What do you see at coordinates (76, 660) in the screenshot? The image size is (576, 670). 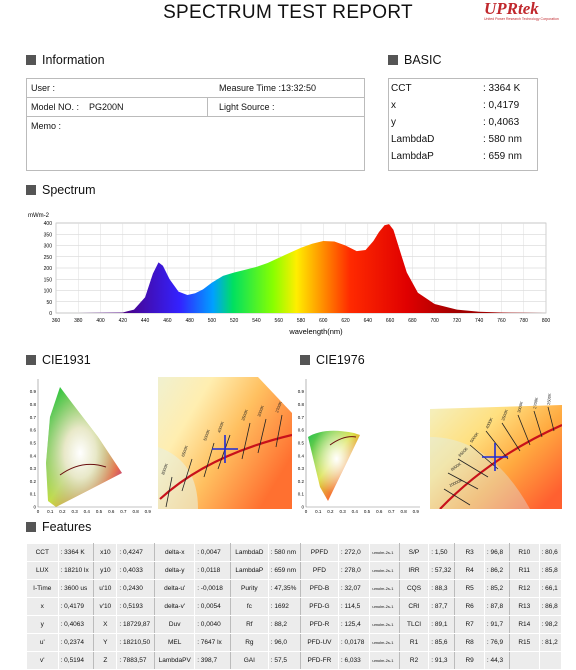 I see `feature-value: : 0,5194` at bounding box center [76, 660].